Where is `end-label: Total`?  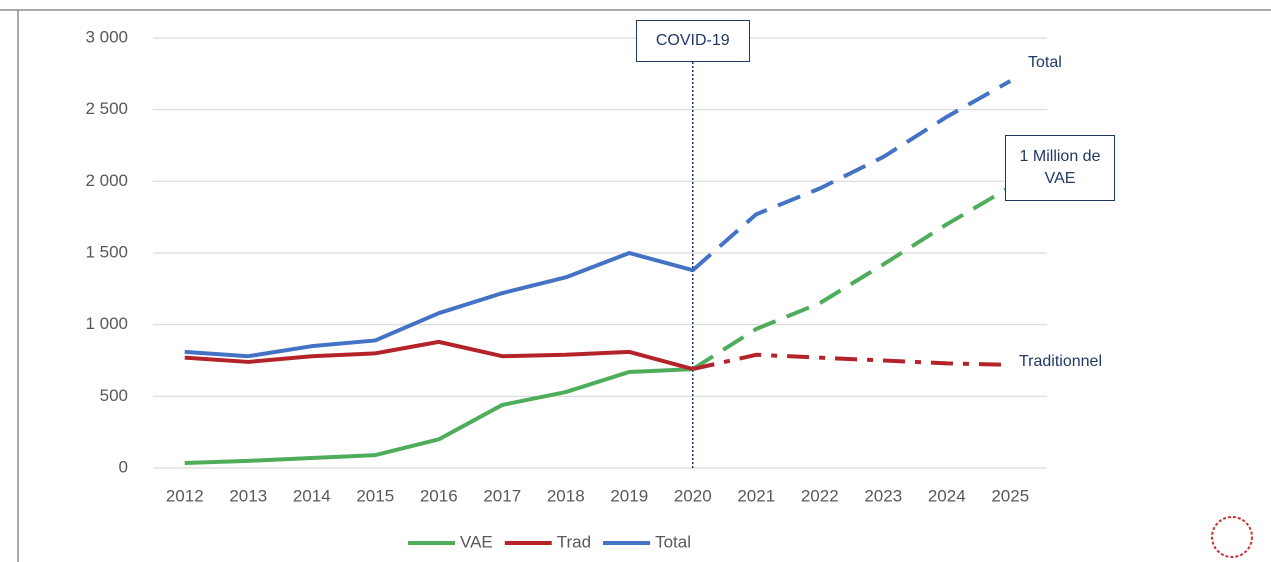 end-label: Total is located at coordinates (1045, 62).